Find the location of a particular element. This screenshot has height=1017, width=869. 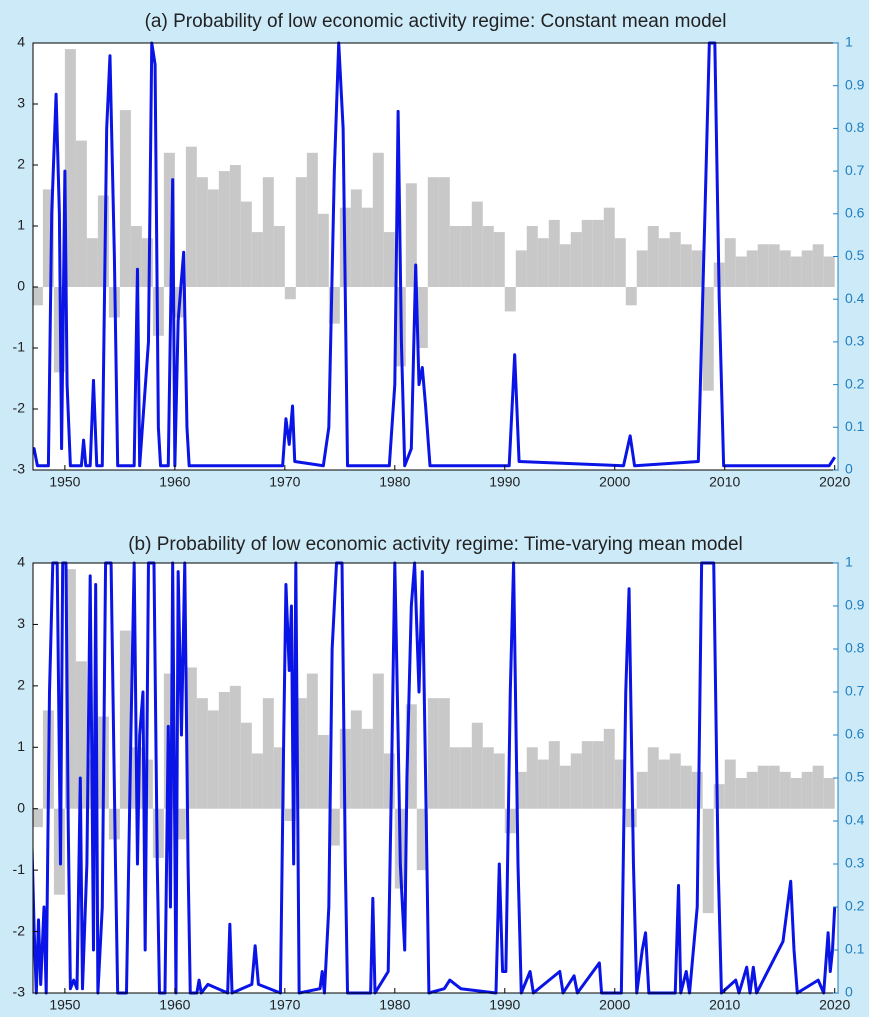

x-tick-label: 1980 is located at coordinates (394, 482).